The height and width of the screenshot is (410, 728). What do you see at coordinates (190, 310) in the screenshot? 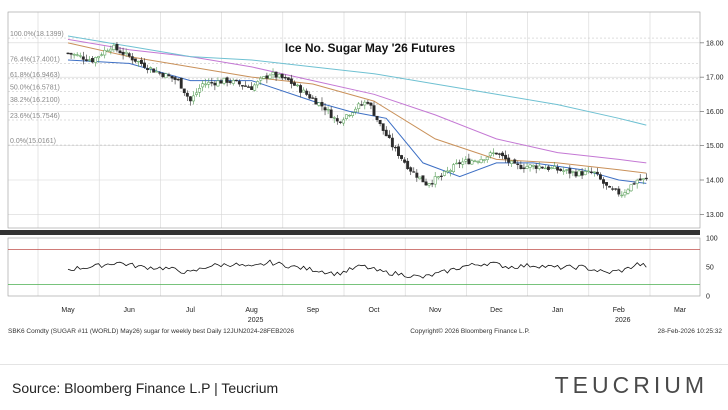
I see `month-label: Jul` at bounding box center [190, 310].